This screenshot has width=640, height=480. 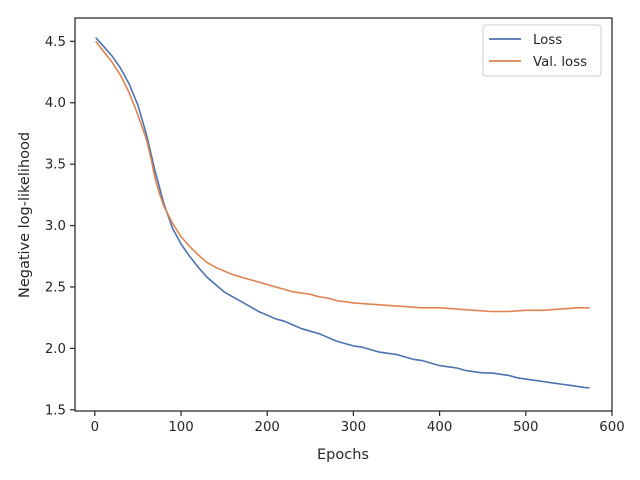 What do you see at coordinates (525, 427) in the screenshot?
I see `x-tick-label: 500` at bounding box center [525, 427].